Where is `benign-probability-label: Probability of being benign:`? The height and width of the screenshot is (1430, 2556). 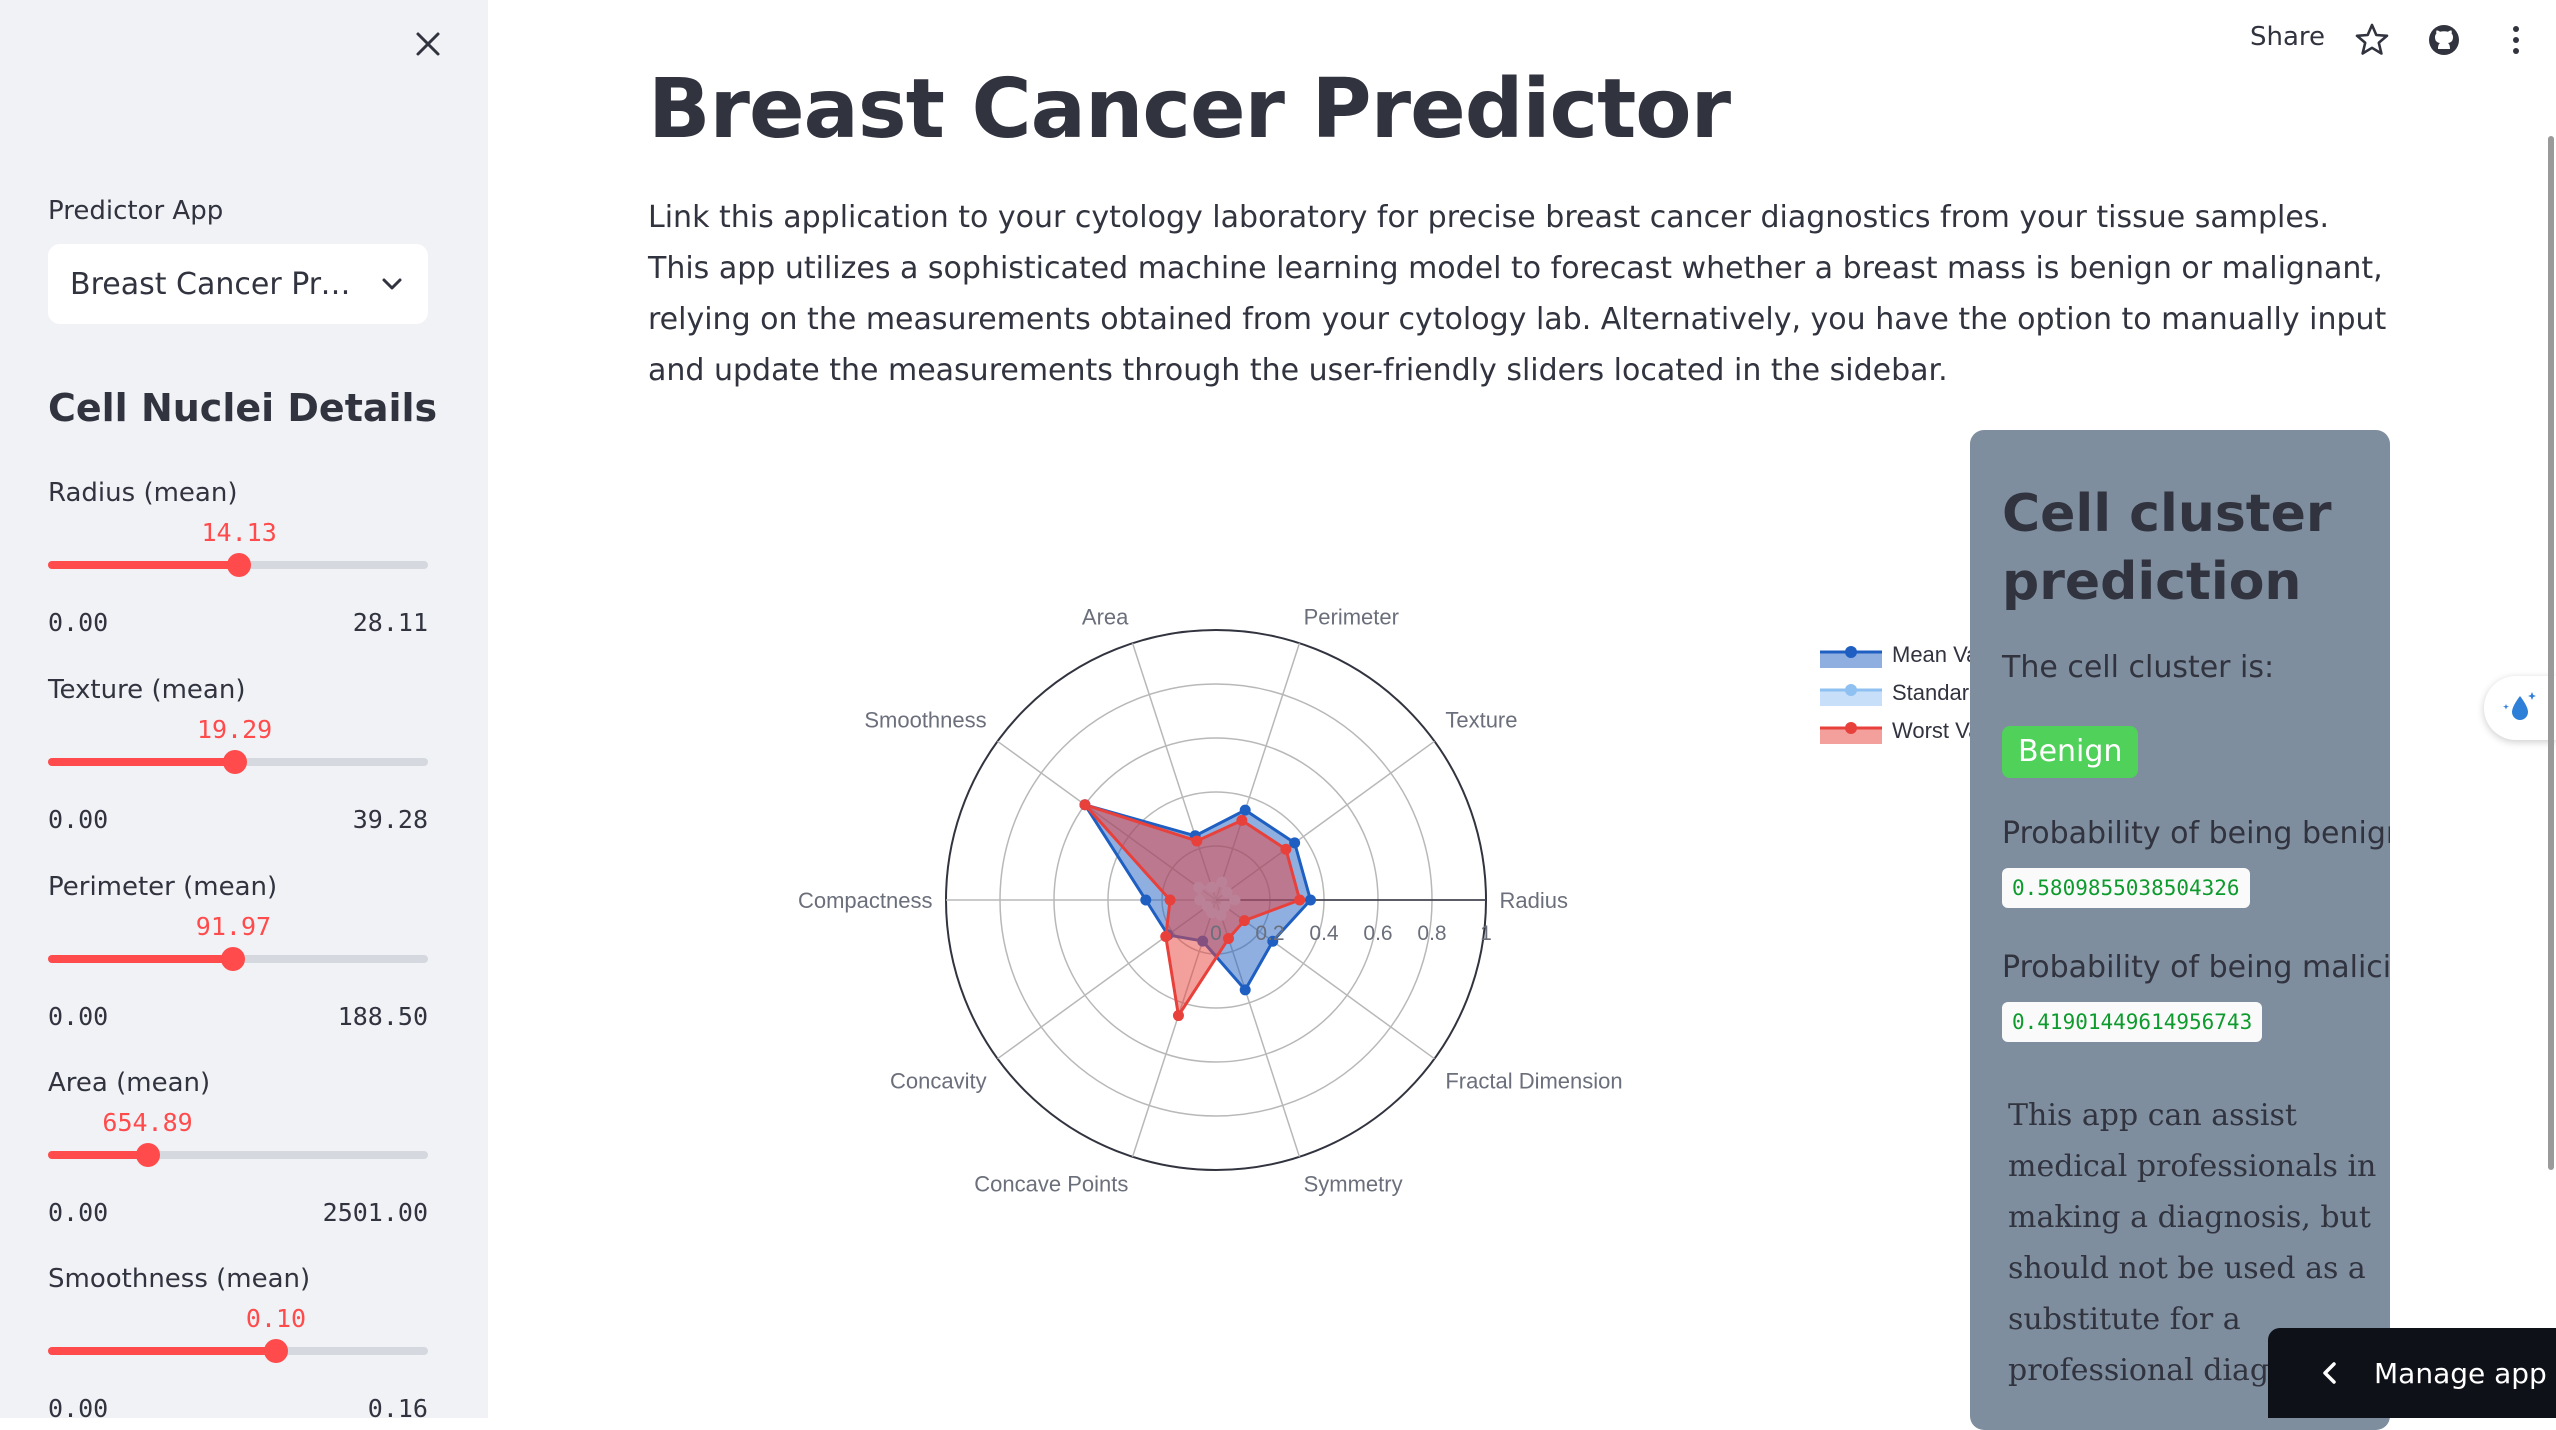 benign-probability-label: Probability of being benign: is located at coordinates (2196, 833).